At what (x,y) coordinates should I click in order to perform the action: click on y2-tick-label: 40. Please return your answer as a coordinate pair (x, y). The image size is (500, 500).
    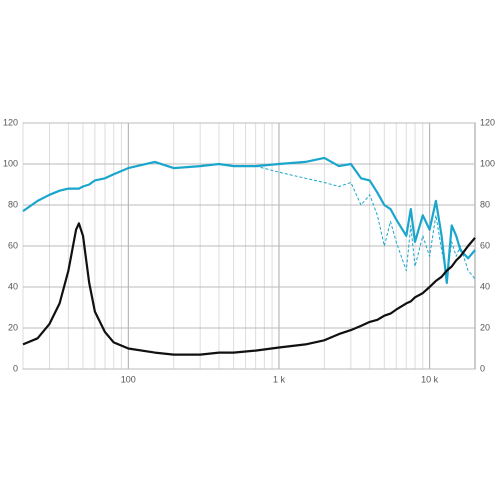
    Looking at the image, I should click on (485, 286).